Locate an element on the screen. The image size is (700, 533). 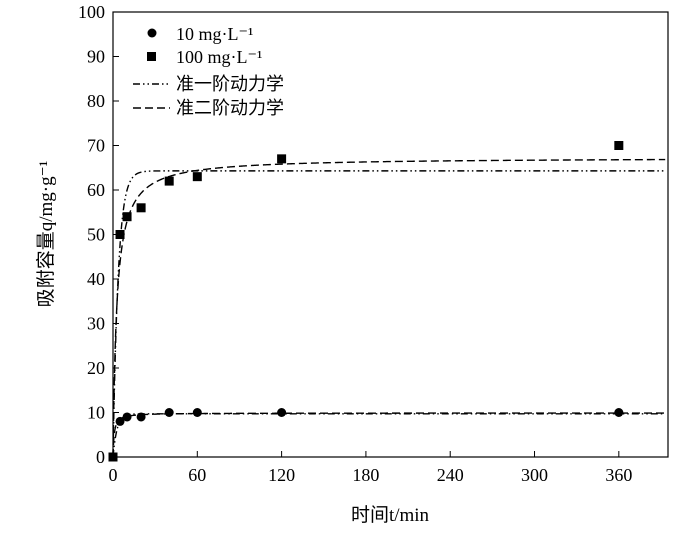
x-tick-label: 180 is located at coordinates (365, 475).